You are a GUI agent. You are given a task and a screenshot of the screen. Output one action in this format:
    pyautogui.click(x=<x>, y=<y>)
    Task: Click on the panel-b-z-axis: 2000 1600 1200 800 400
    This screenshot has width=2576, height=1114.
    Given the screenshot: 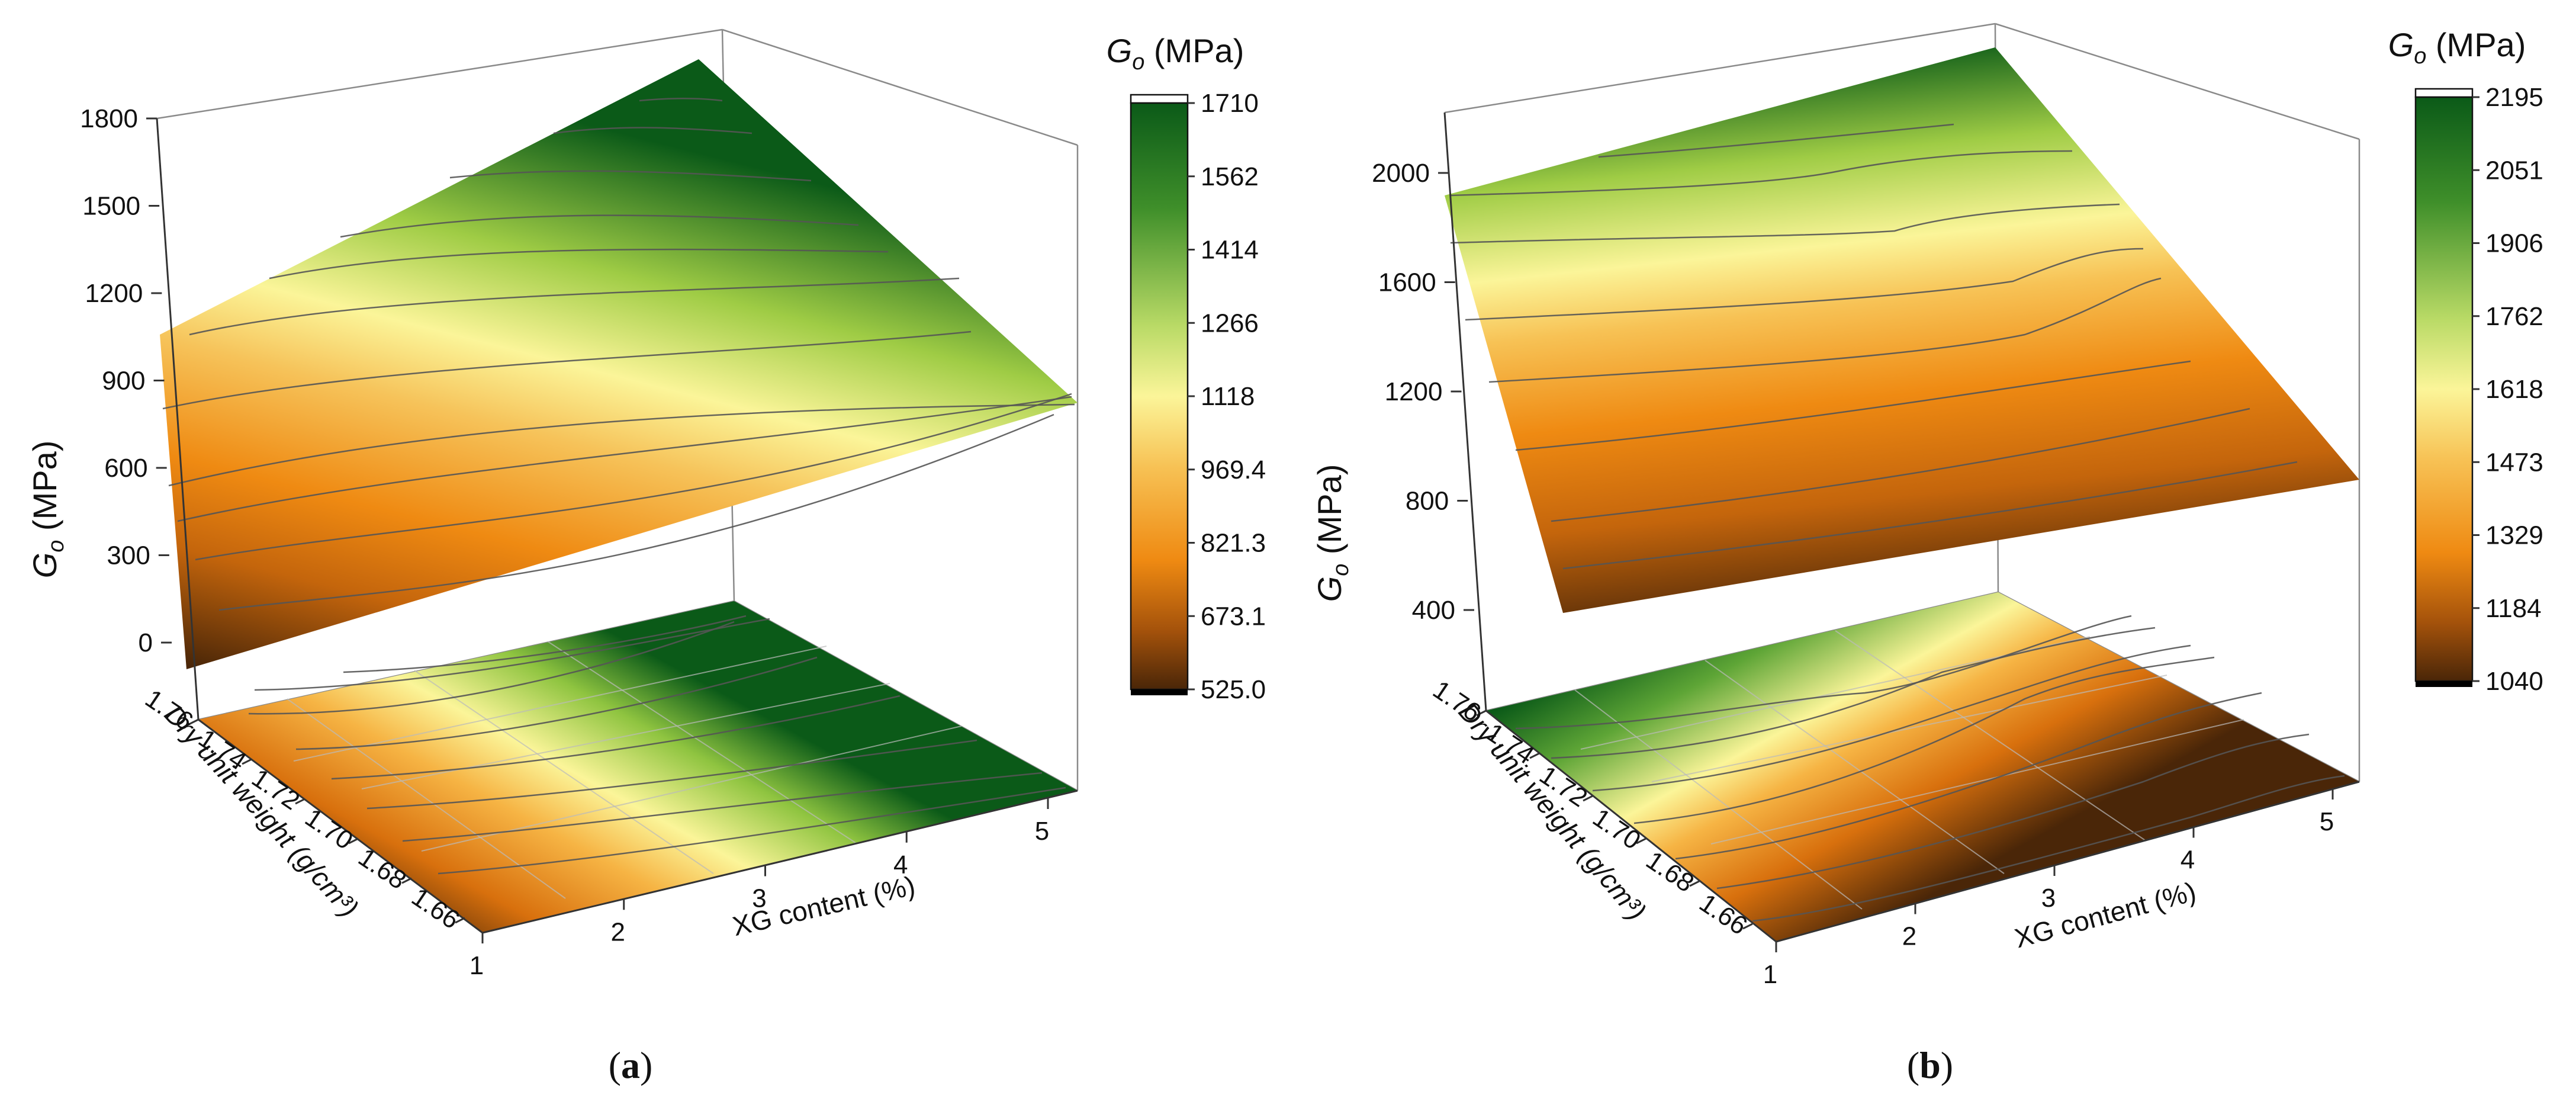 What is the action you would take?
    pyautogui.click(x=1429, y=411)
    